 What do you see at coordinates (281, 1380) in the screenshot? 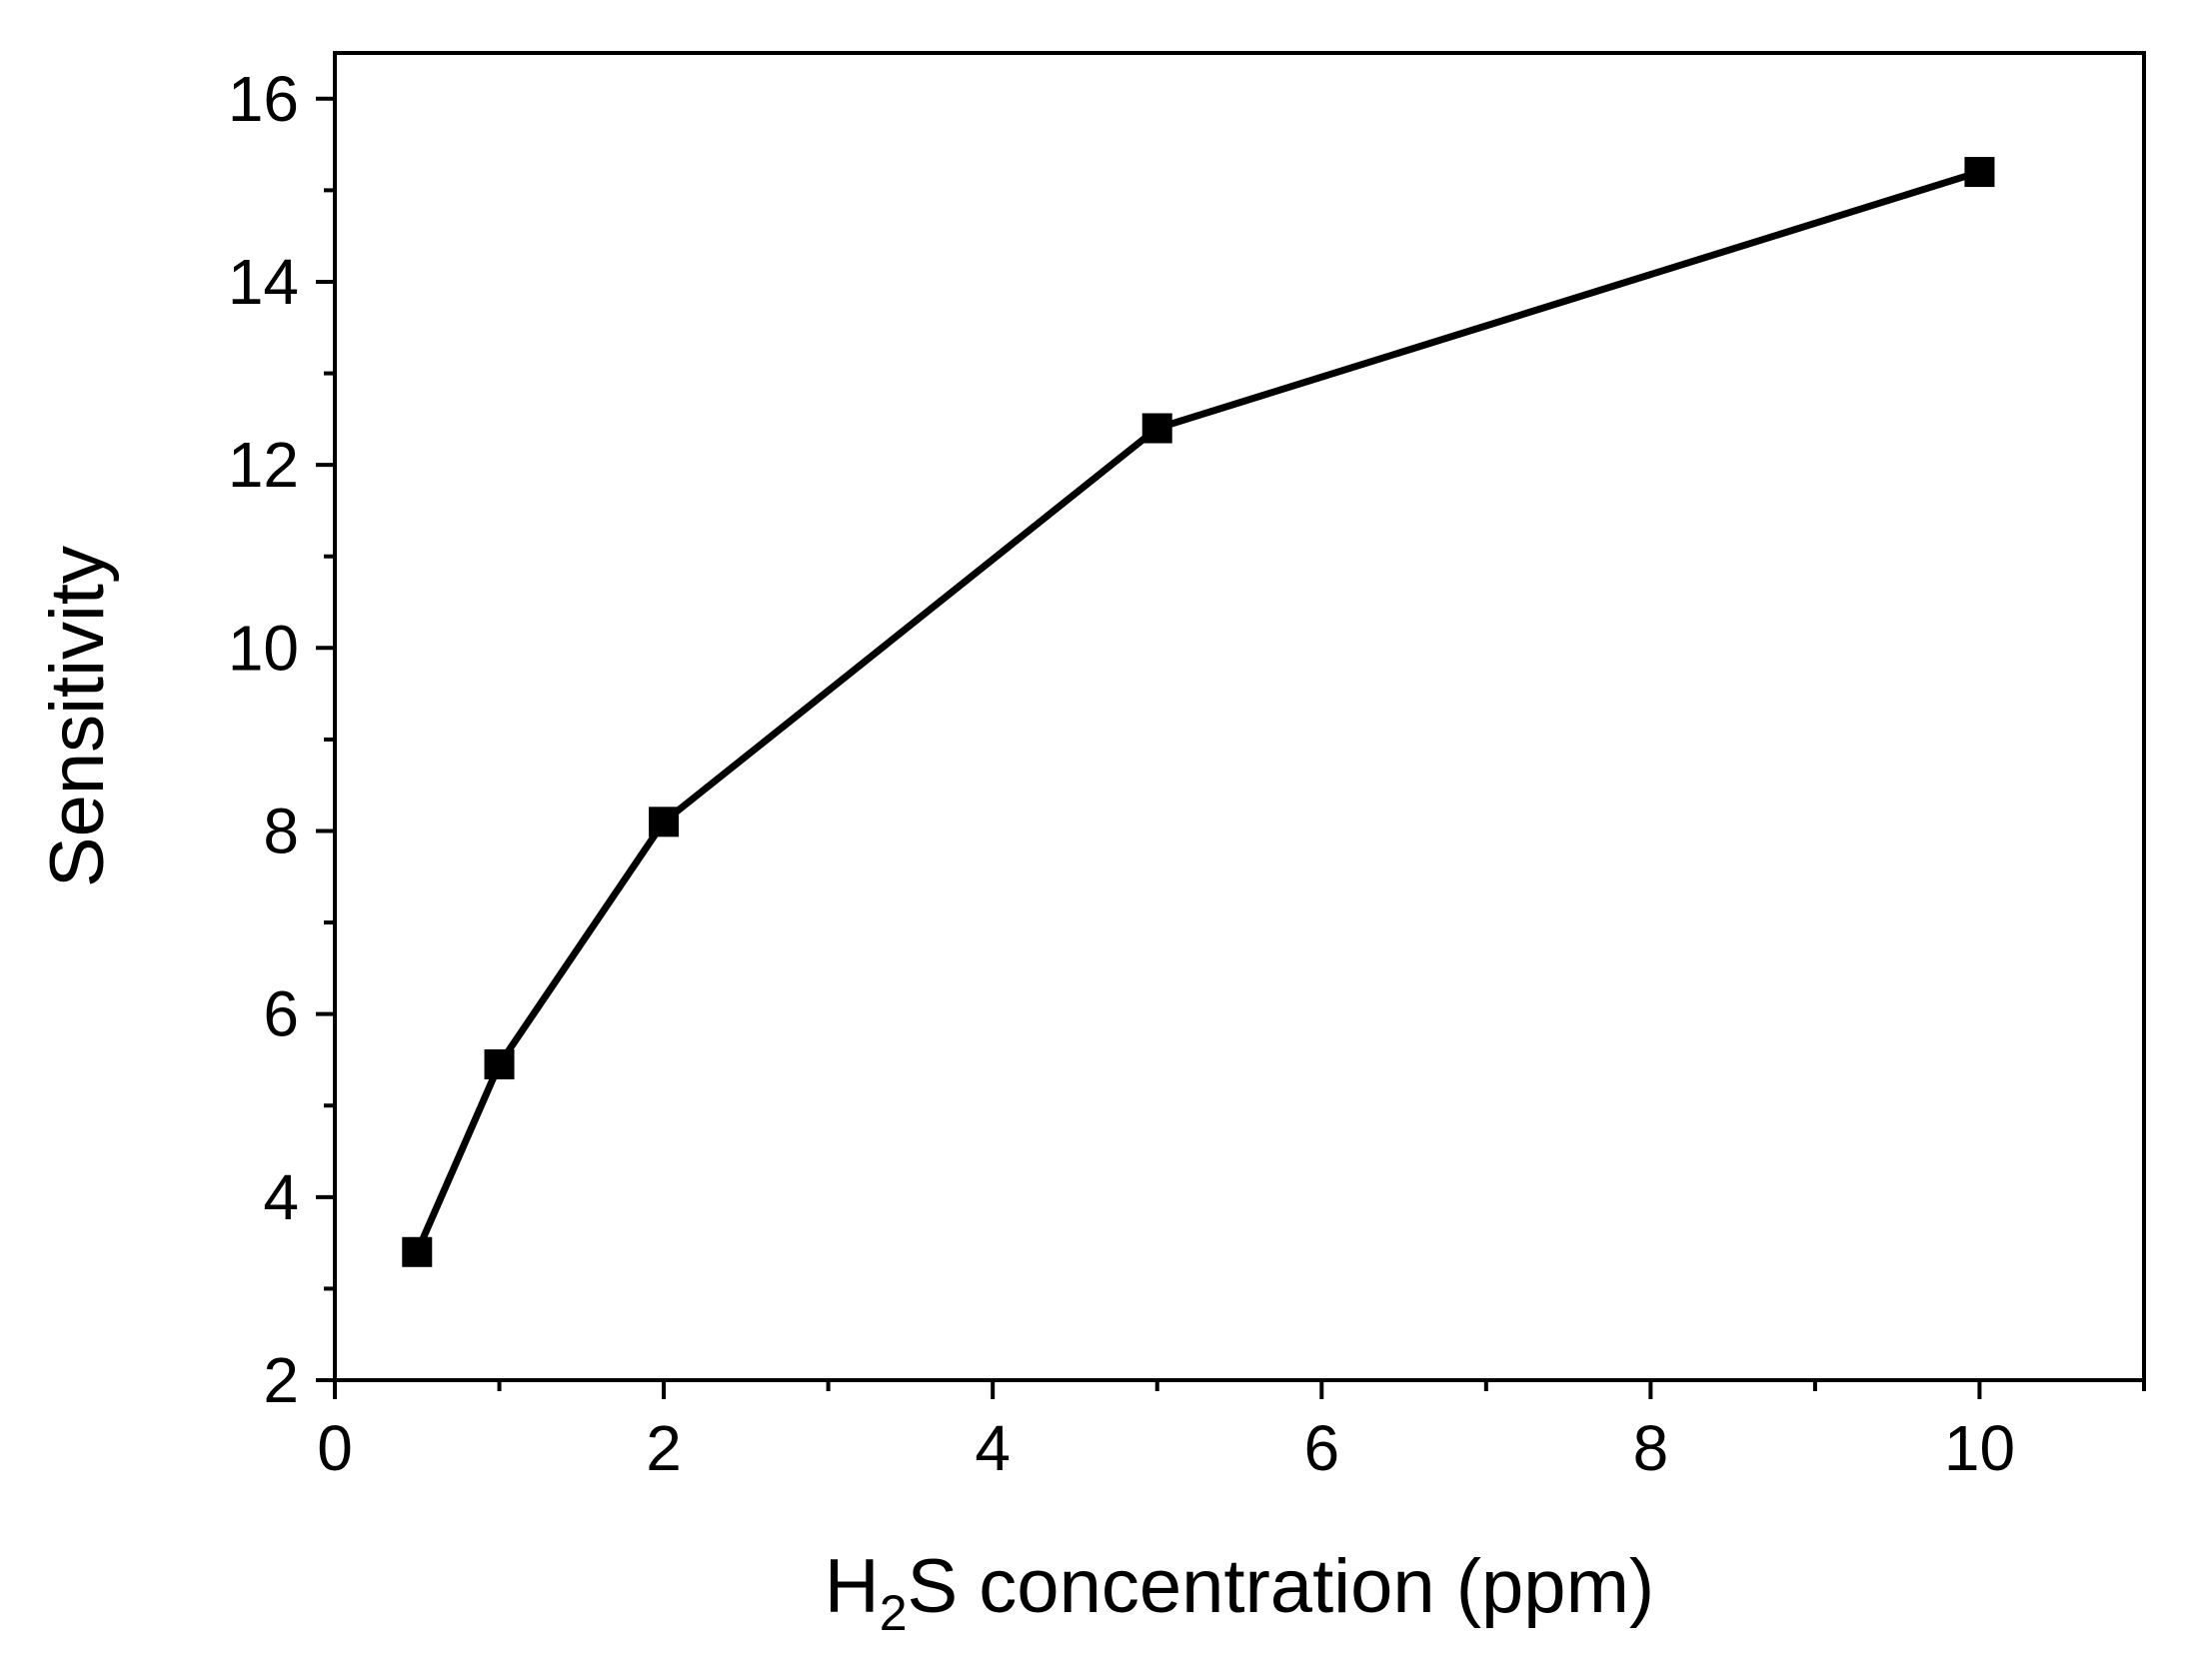
I see `y-tick-label-0: 2` at bounding box center [281, 1380].